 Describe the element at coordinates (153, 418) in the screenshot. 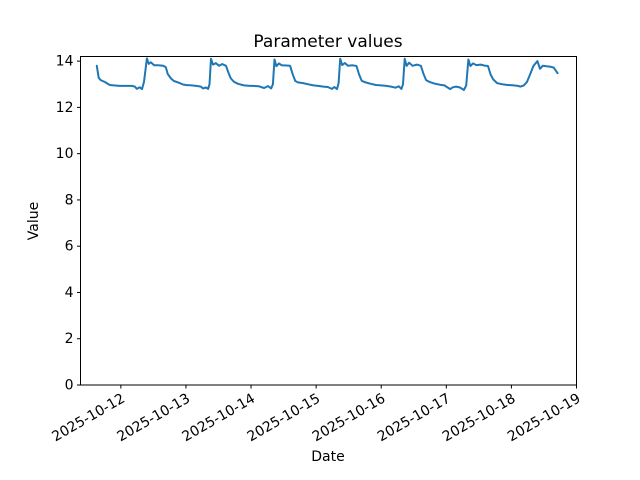

I see `x-tick-label: 2025-10-13` at that location.